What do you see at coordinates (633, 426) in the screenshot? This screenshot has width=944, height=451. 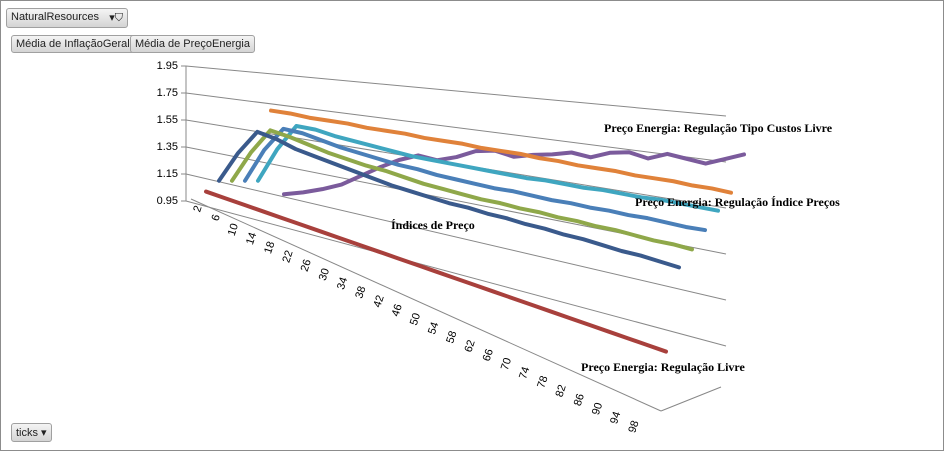 I see `x-tick-label: 98` at bounding box center [633, 426].